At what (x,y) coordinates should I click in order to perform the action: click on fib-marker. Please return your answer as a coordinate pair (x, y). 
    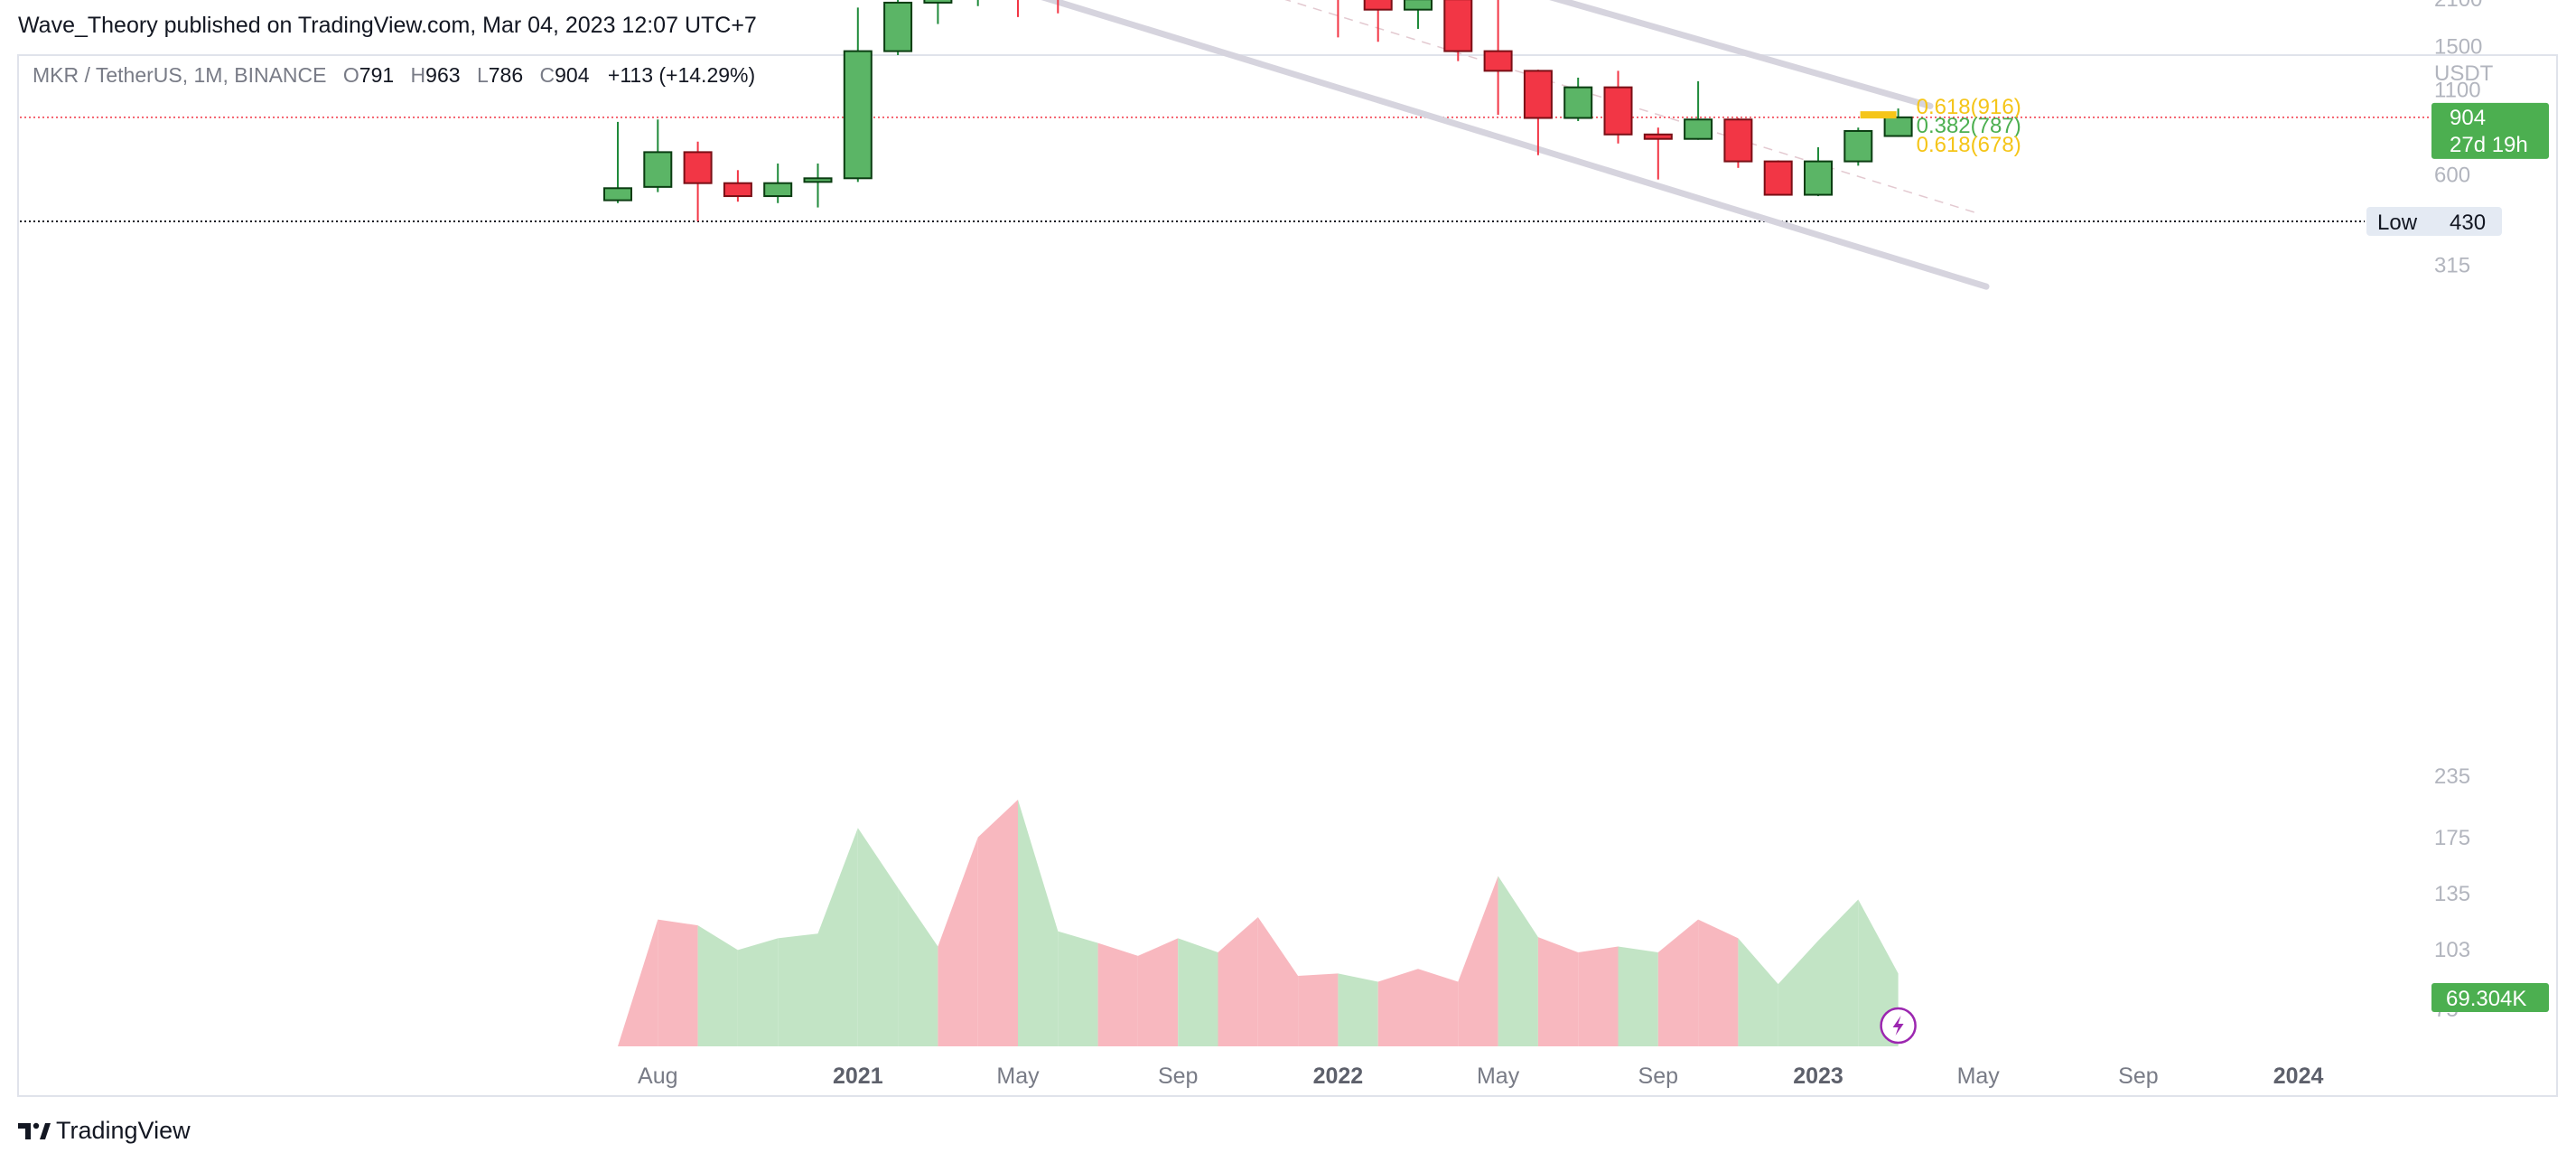
    Looking at the image, I should click on (1879, 115).